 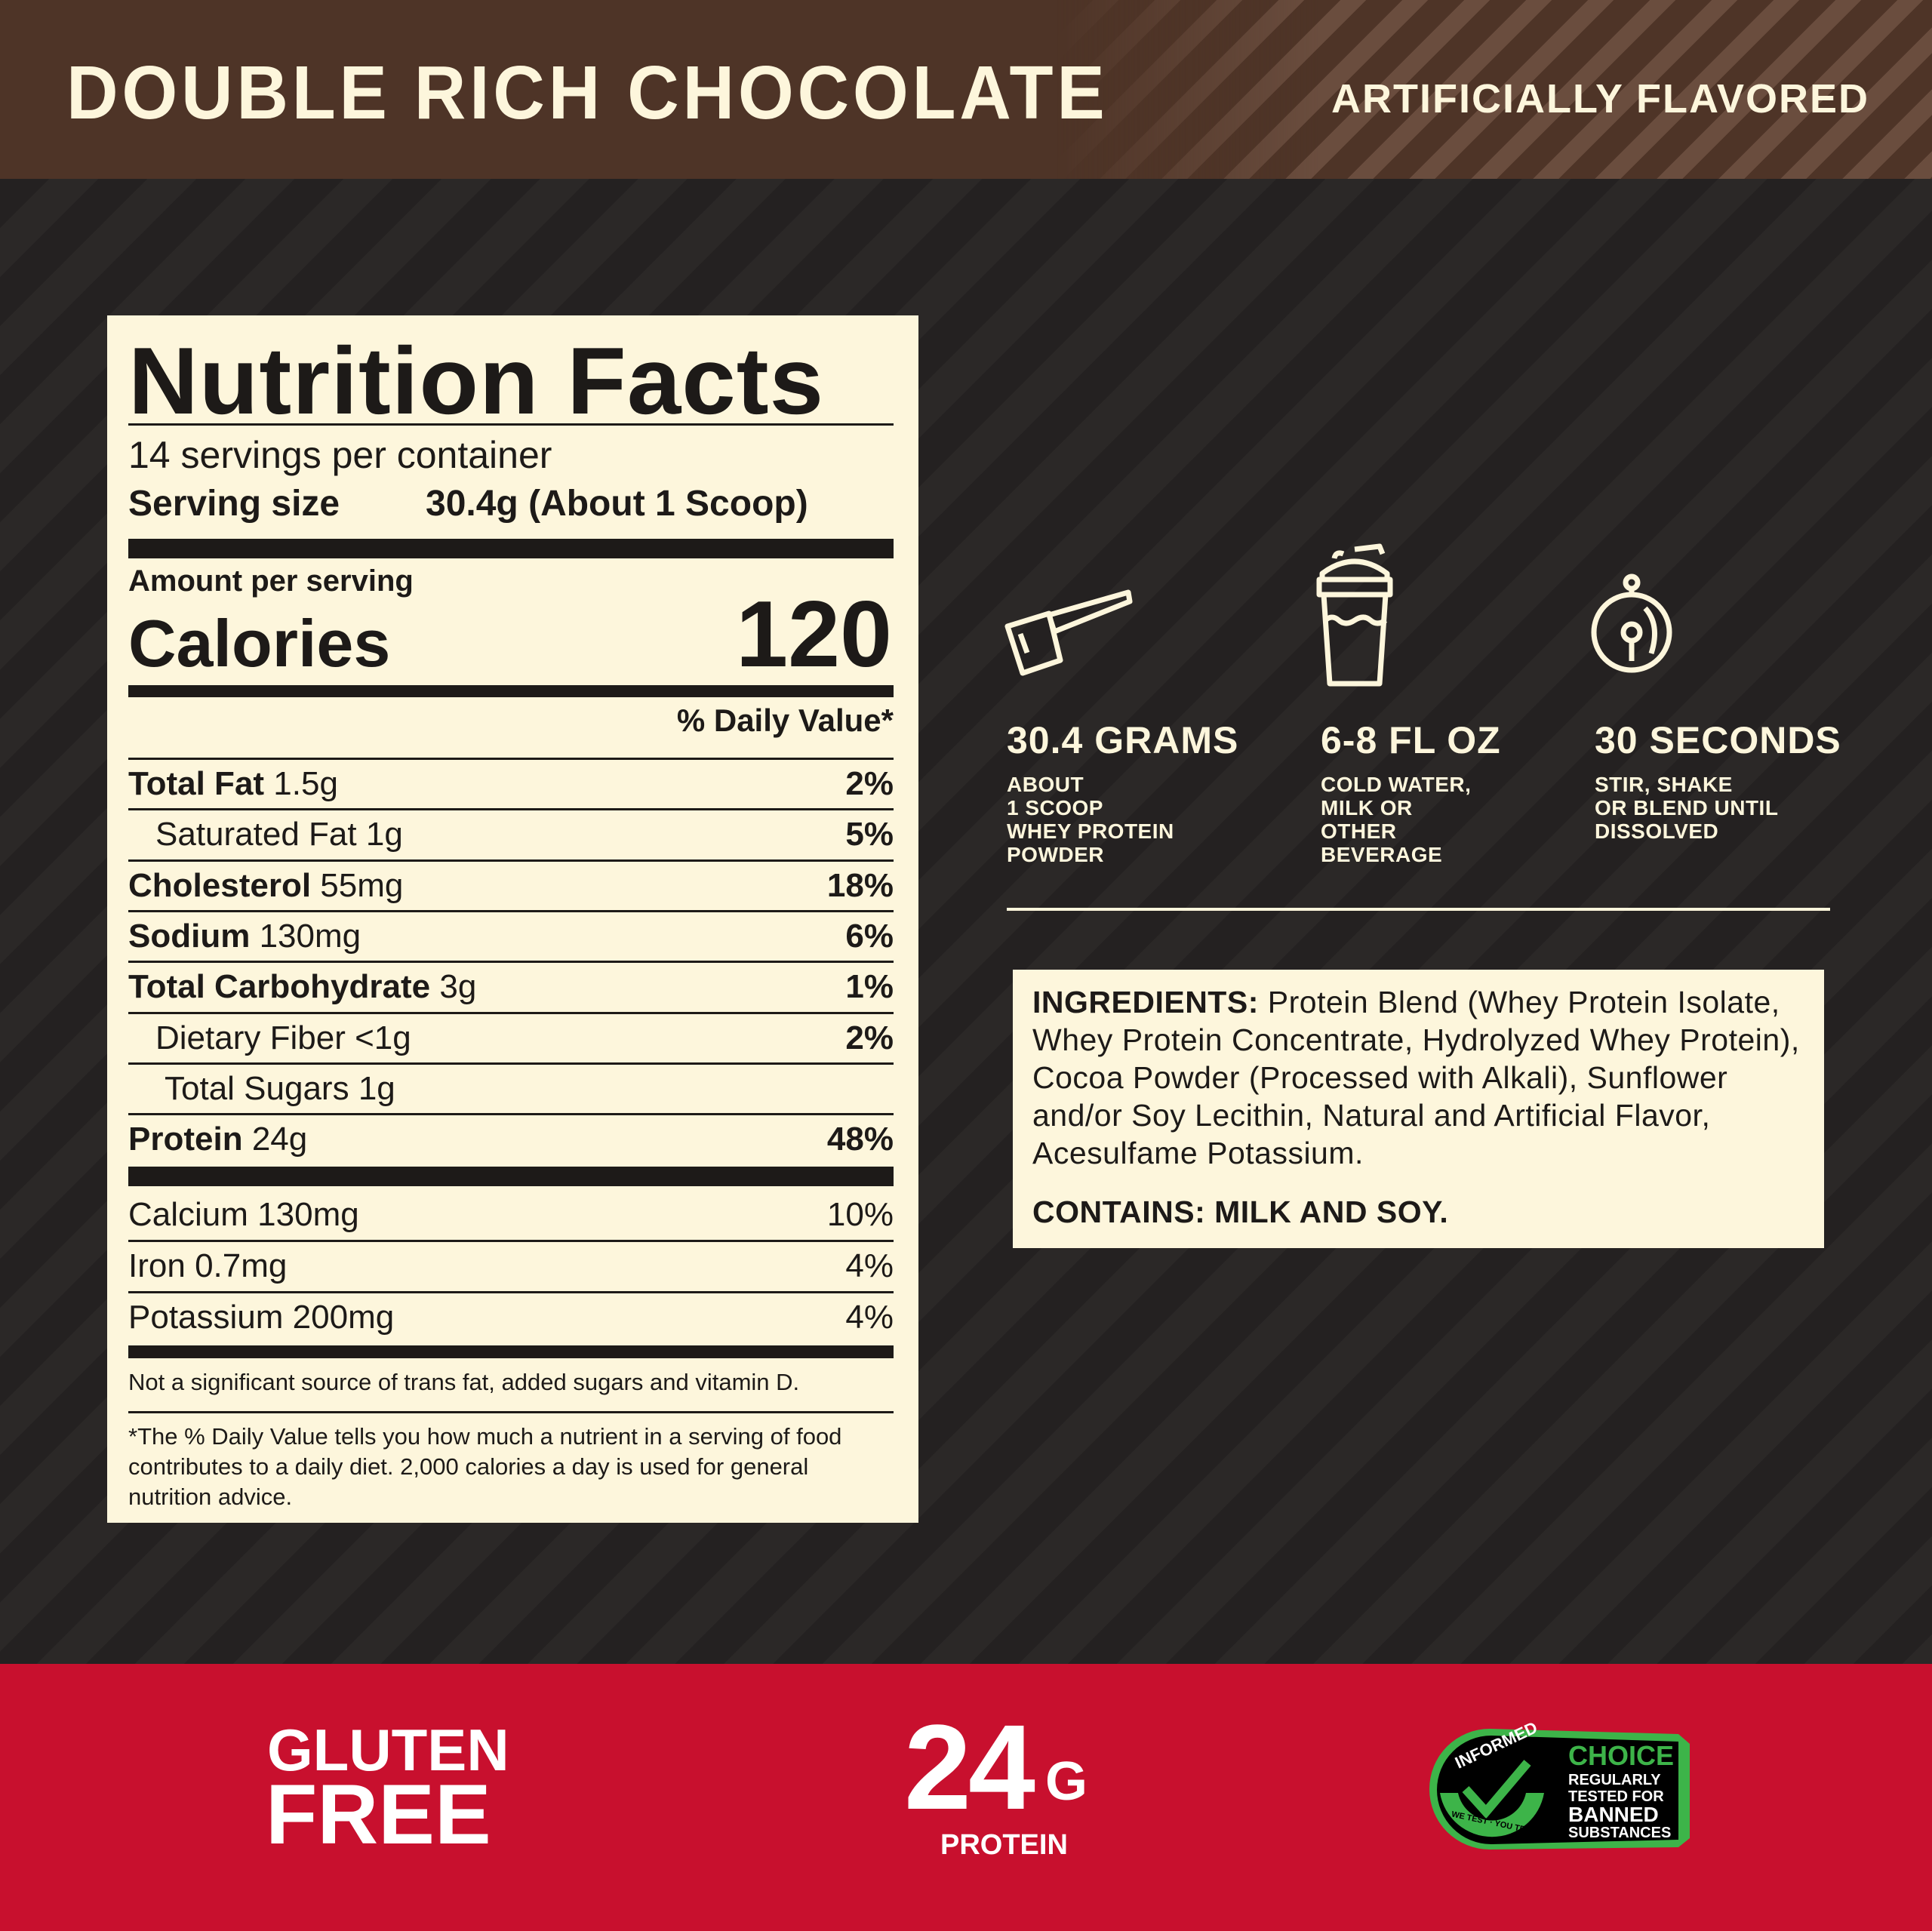 What do you see at coordinates (860, 1139) in the screenshot?
I see `nutrient-daily-value: 48%` at bounding box center [860, 1139].